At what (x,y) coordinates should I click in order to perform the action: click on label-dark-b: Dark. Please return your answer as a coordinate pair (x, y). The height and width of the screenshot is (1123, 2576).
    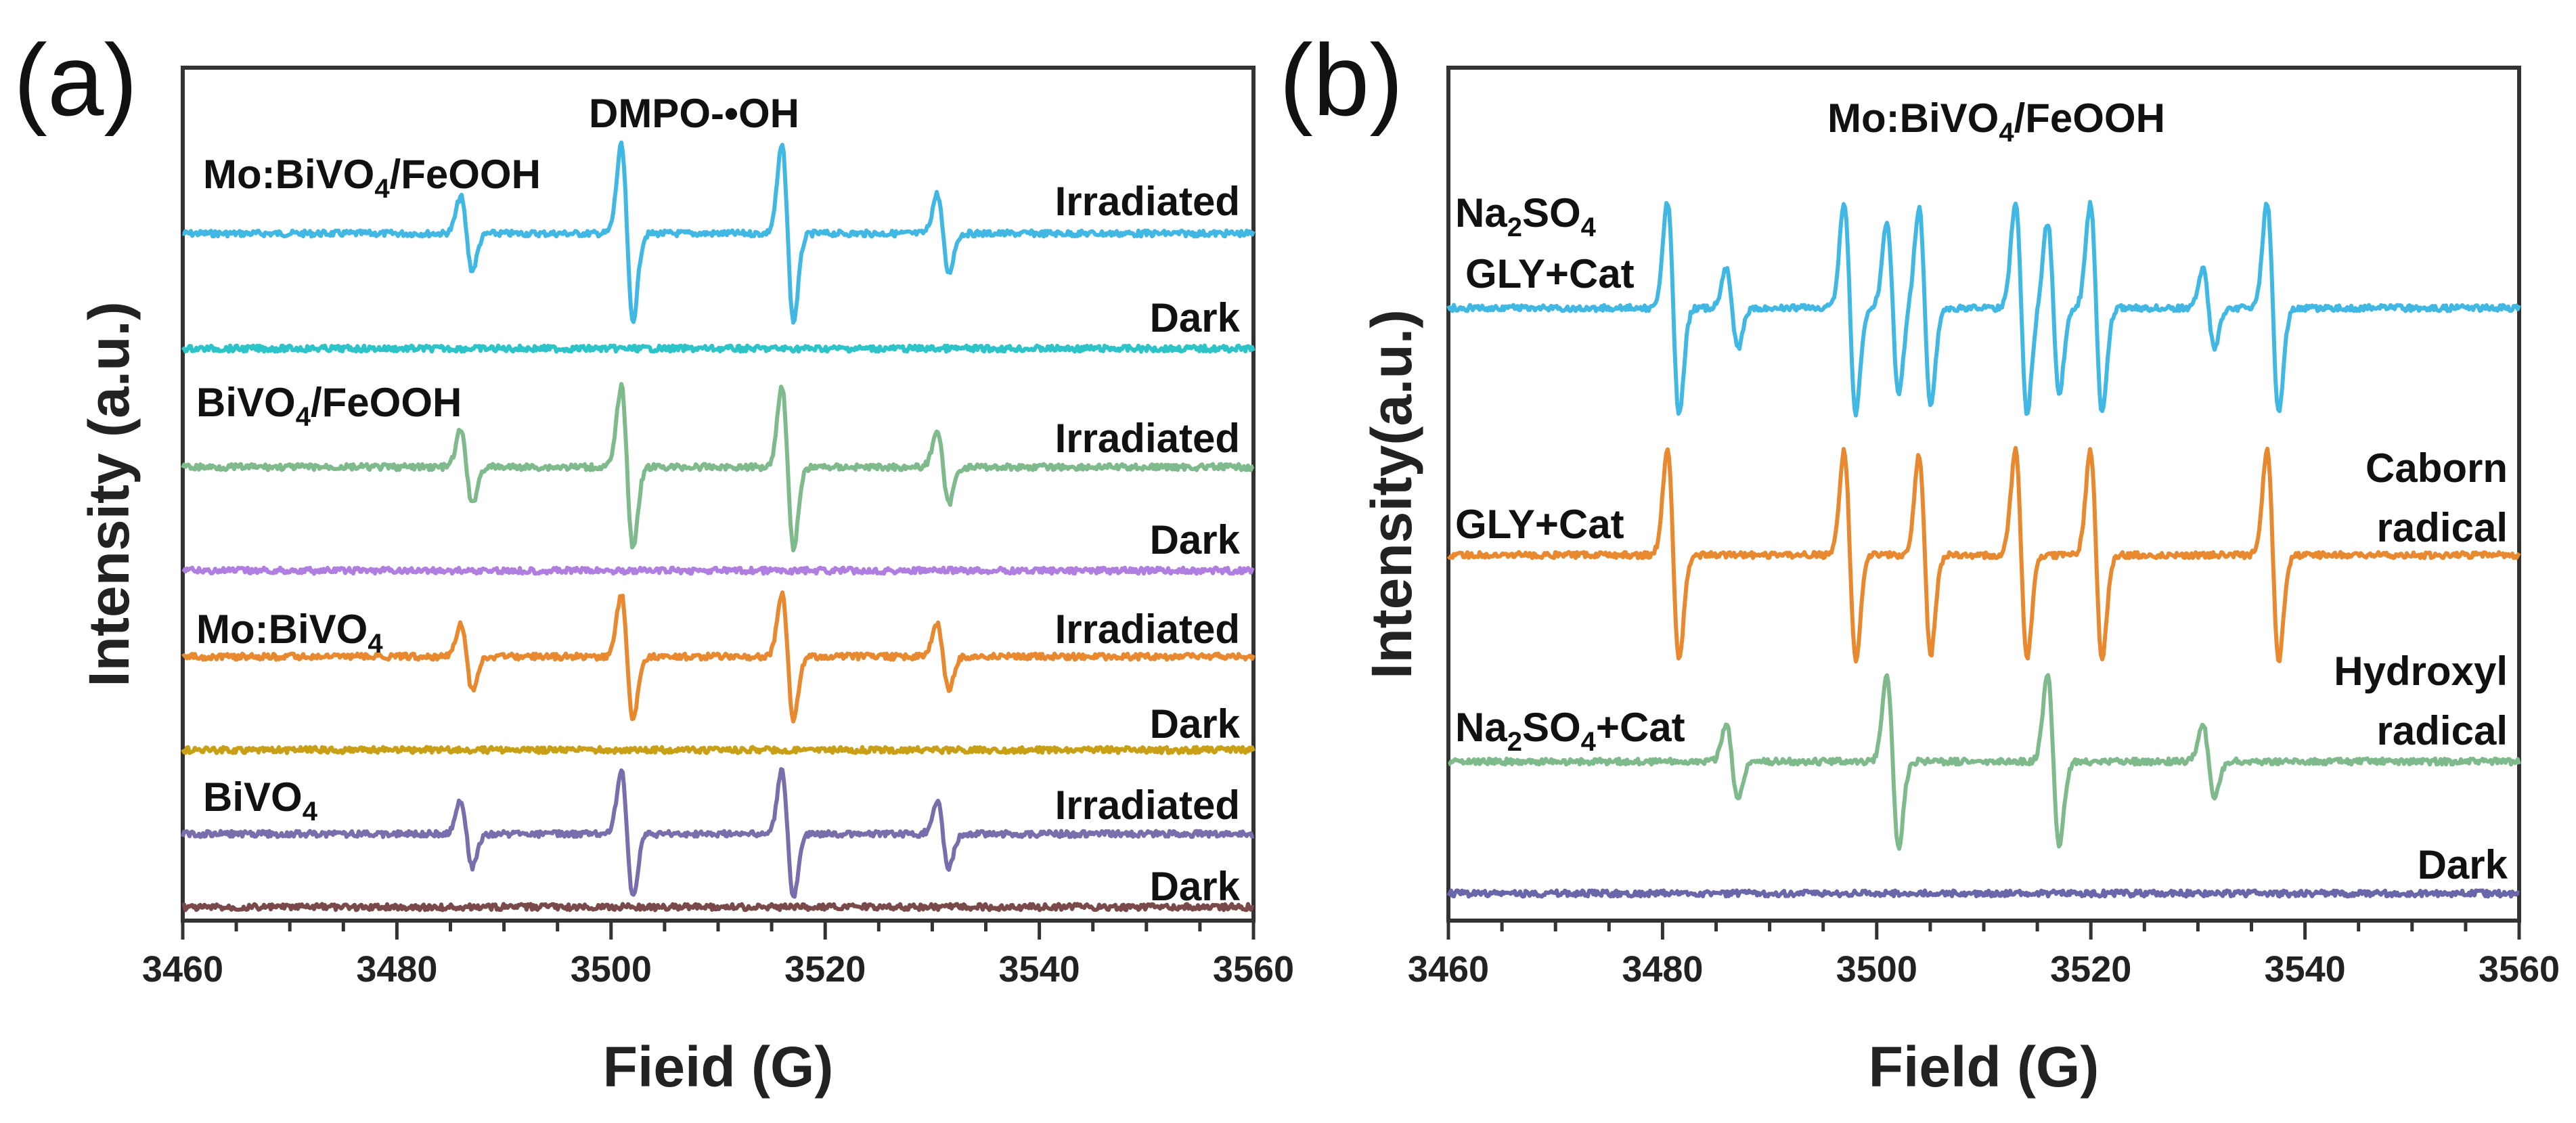
    Looking at the image, I should click on (2463, 865).